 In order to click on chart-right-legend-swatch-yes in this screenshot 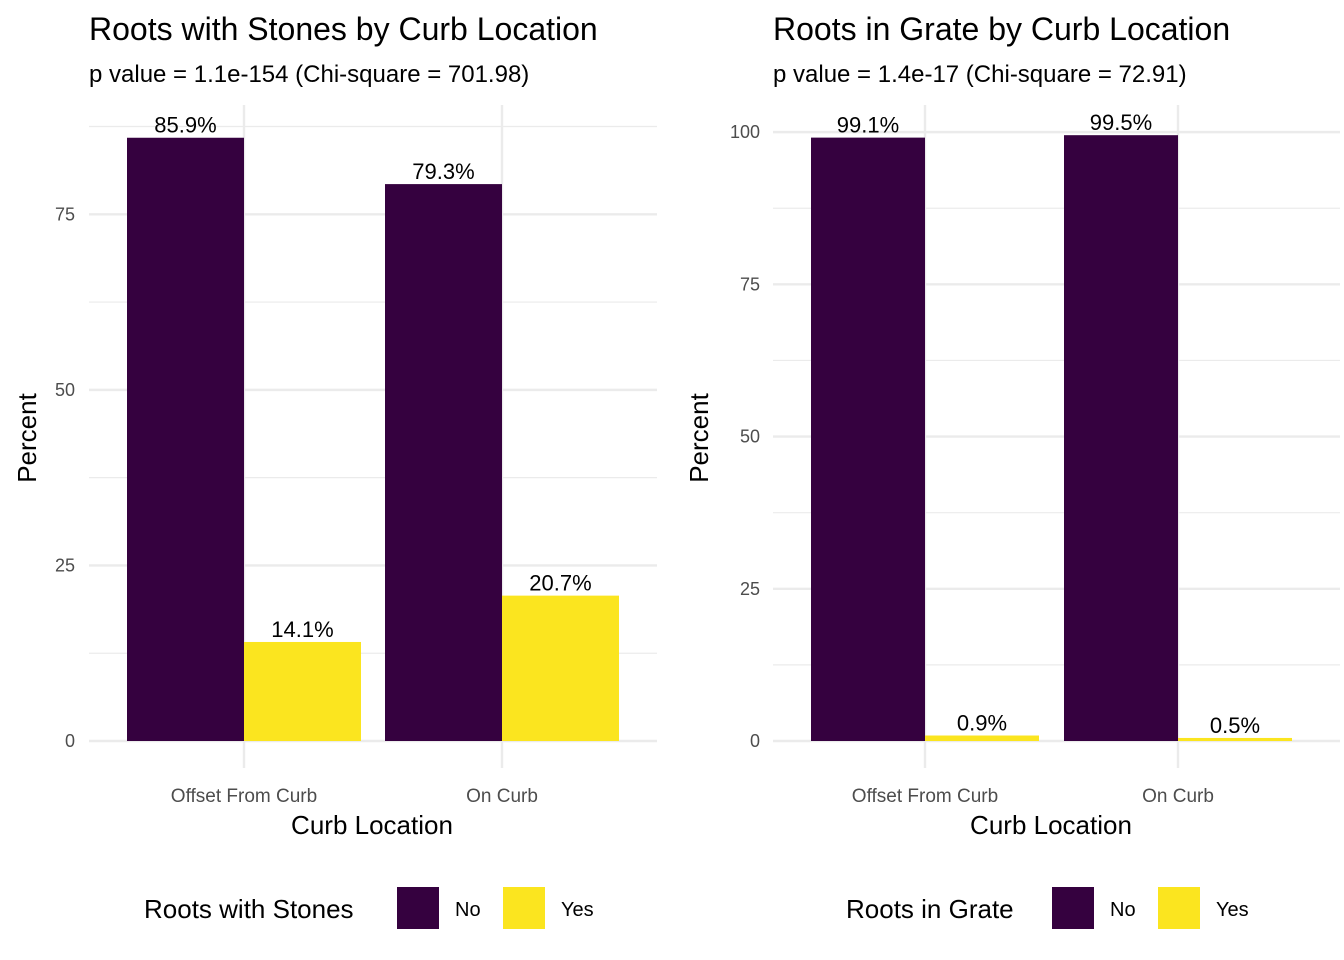, I will do `click(1179, 908)`.